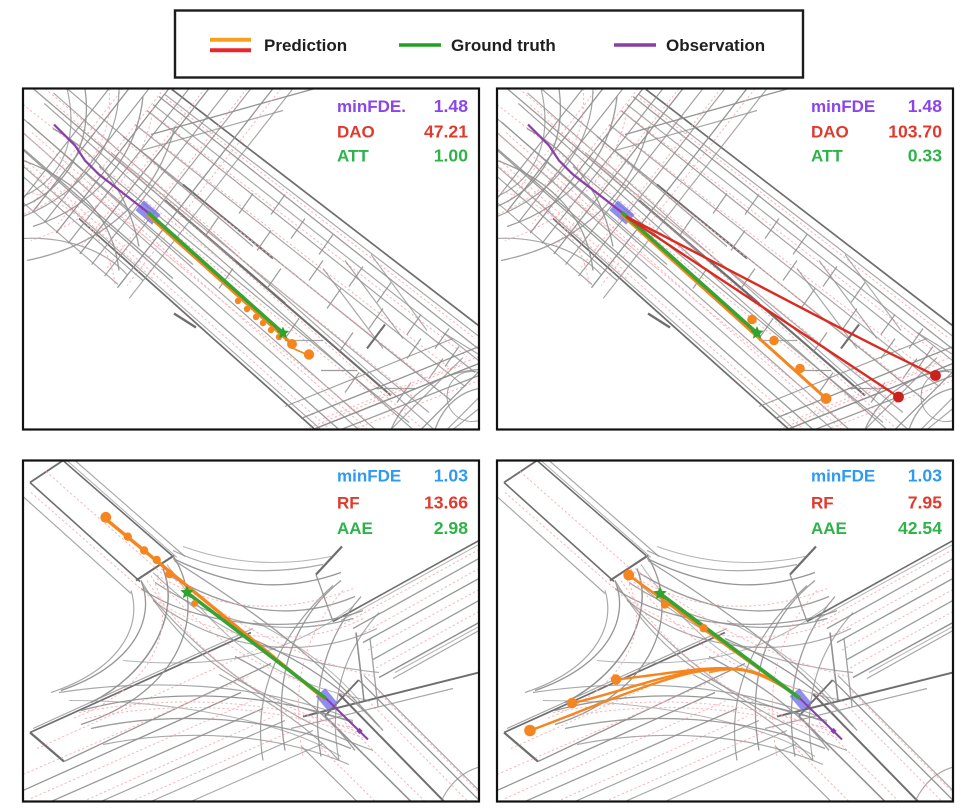  What do you see at coordinates (446, 132) in the screenshot?
I see `svg-text: 47.21` at bounding box center [446, 132].